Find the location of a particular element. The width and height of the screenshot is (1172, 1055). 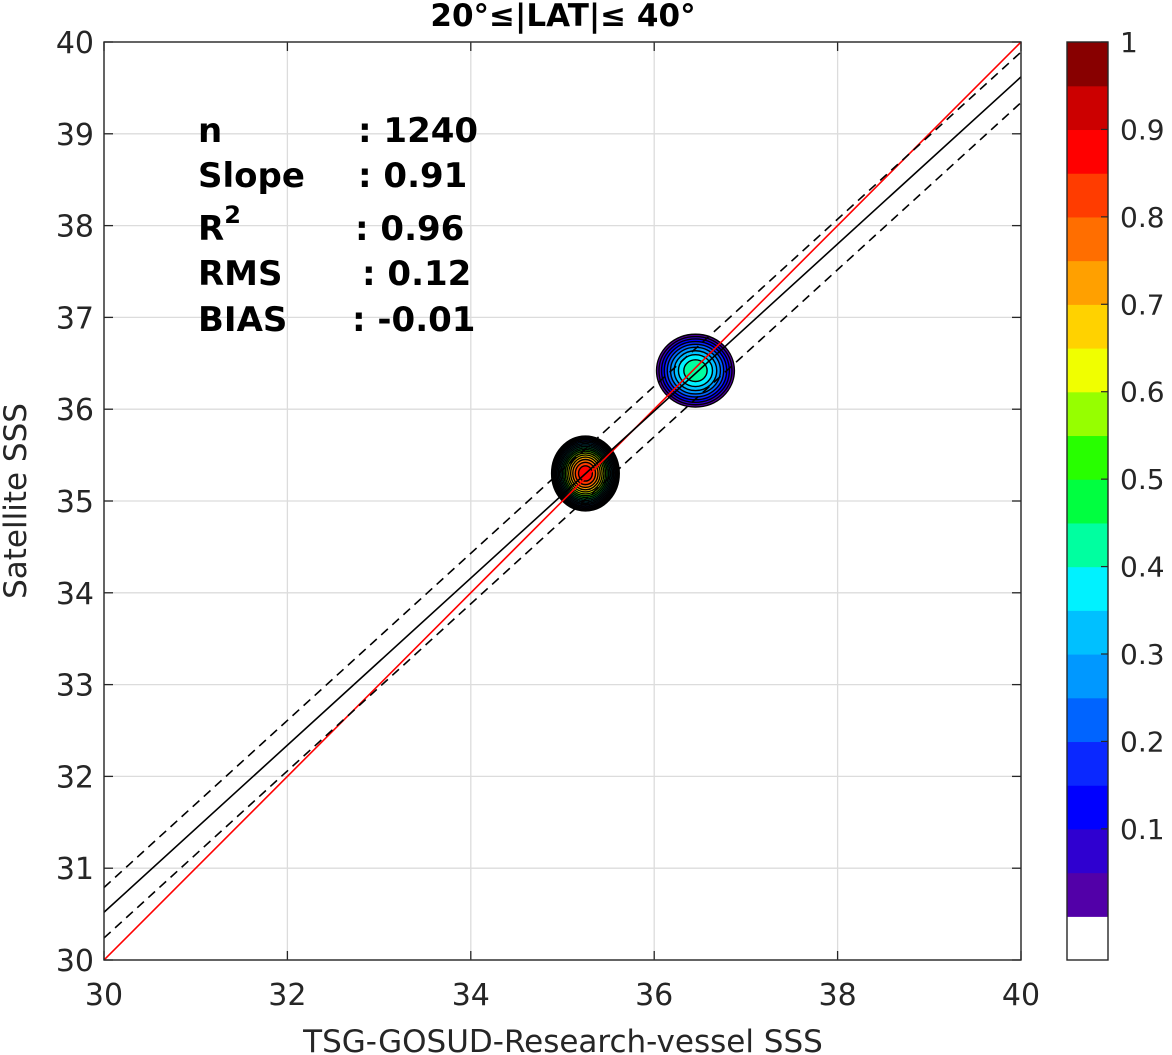

y-tick-label: 38 is located at coordinates (75, 227).